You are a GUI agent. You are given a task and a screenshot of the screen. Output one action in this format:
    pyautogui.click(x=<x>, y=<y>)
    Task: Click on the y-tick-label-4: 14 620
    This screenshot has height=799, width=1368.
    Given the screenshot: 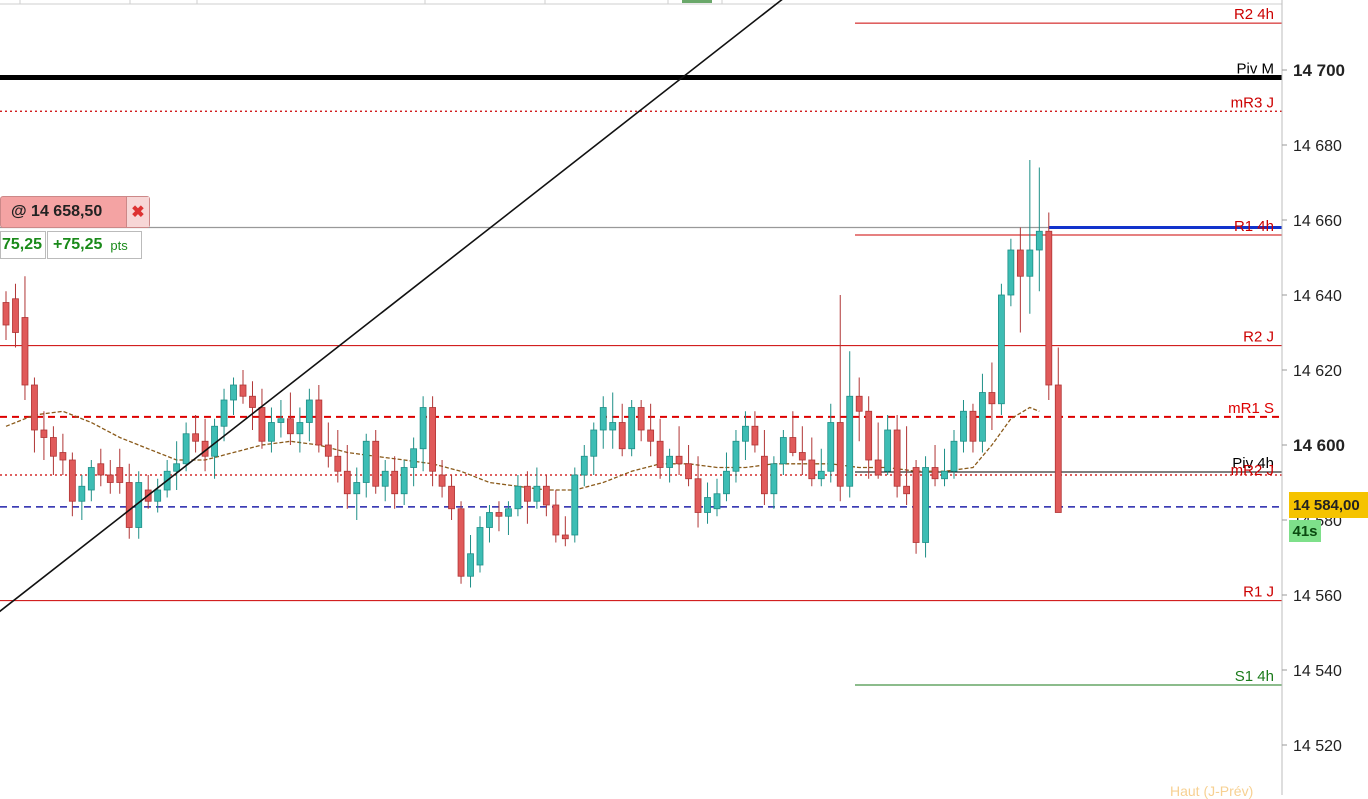 What is the action you would take?
    pyautogui.click(x=1317, y=371)
    